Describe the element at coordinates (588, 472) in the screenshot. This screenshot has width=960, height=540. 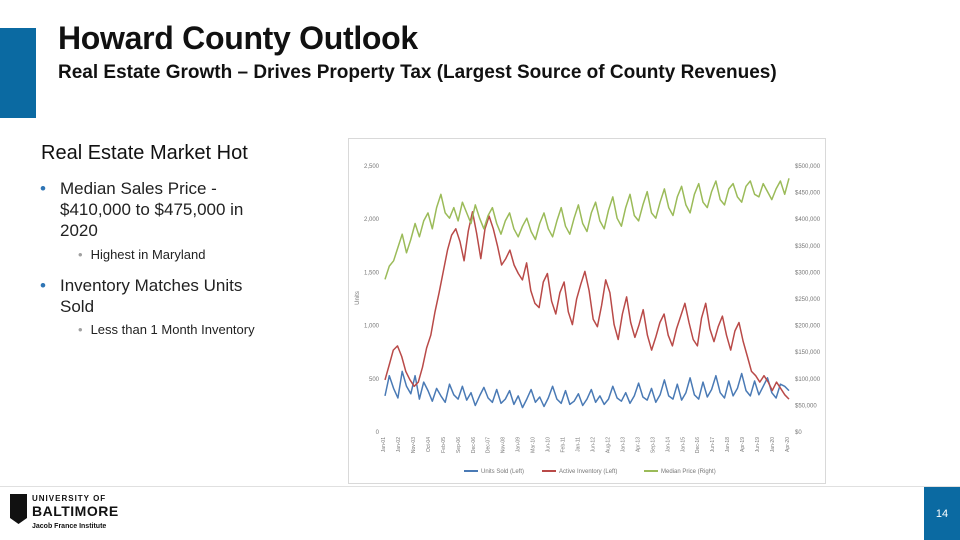
I see `legend-label: Active Inventory (Left)` at that location.